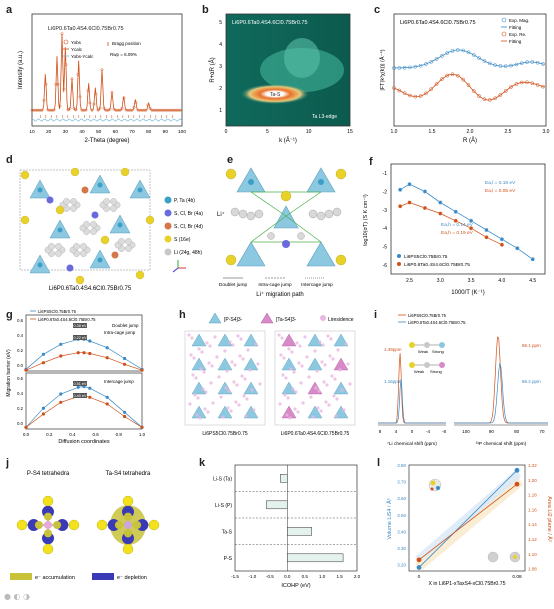 The image size is (554, 609). I want to click on migration-path-lines, so click(286, 217).